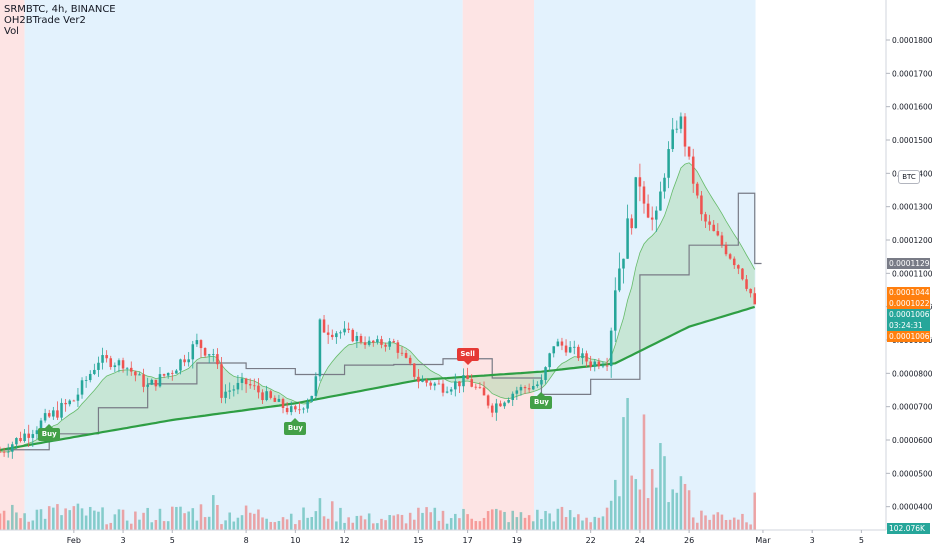  Describe the element at coordinates (909, 292) in the screenshot. I see `price-label: 0.00010440` at that location.